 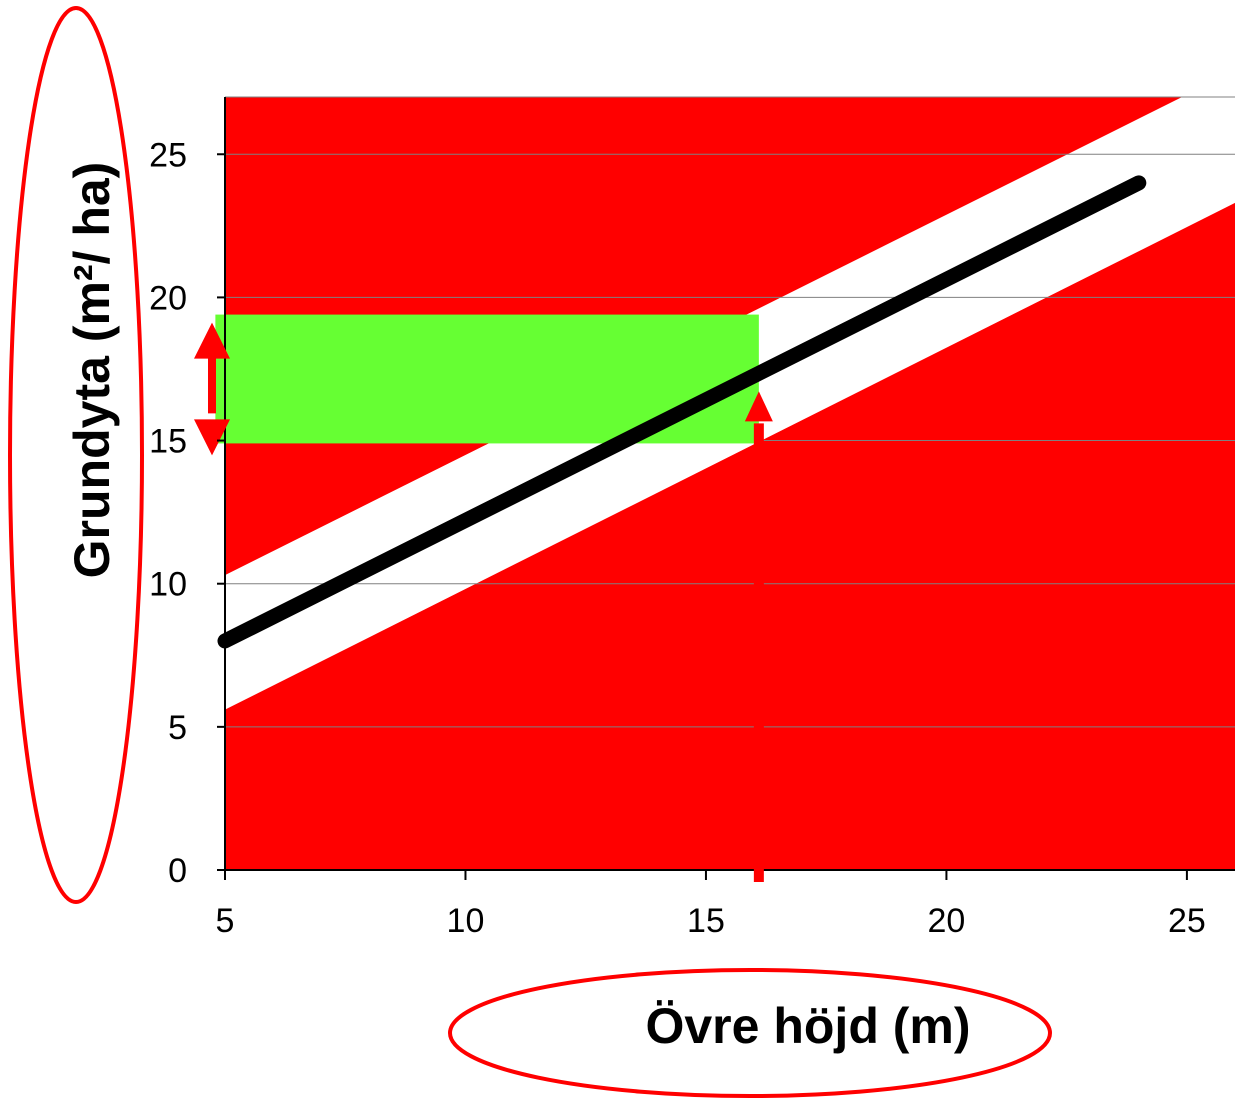 I want to click on y-tick-label-2: 10, so click(x=168, y=585).